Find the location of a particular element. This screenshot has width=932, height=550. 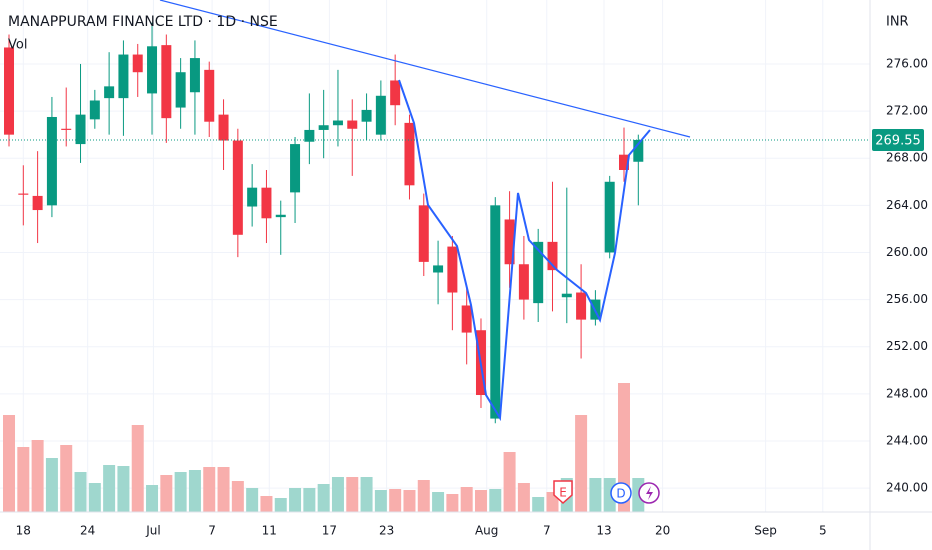

y-tick-label: 248.00 is located at coordinates (907, 393).